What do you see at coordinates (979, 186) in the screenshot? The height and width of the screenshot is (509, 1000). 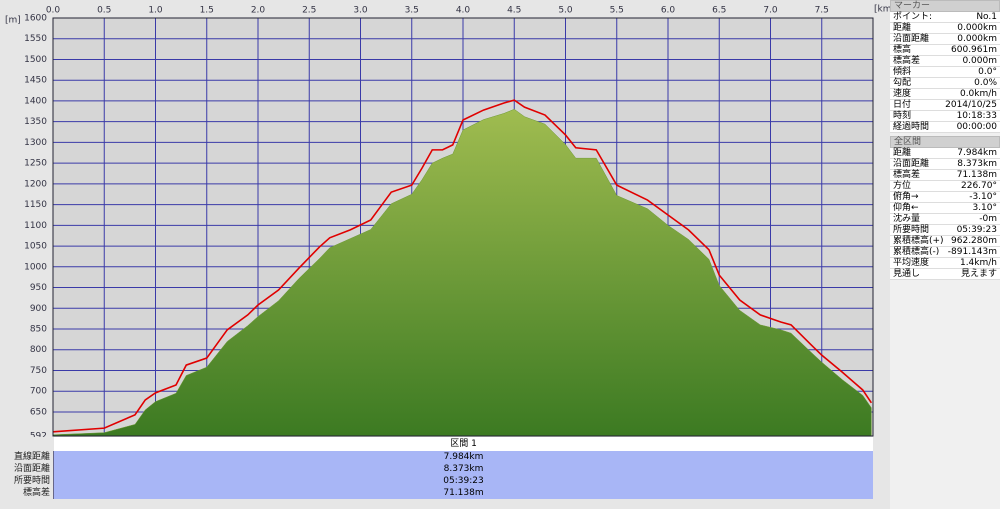 I see `panel-value: 226.70°` at bounding box center [979, 186].